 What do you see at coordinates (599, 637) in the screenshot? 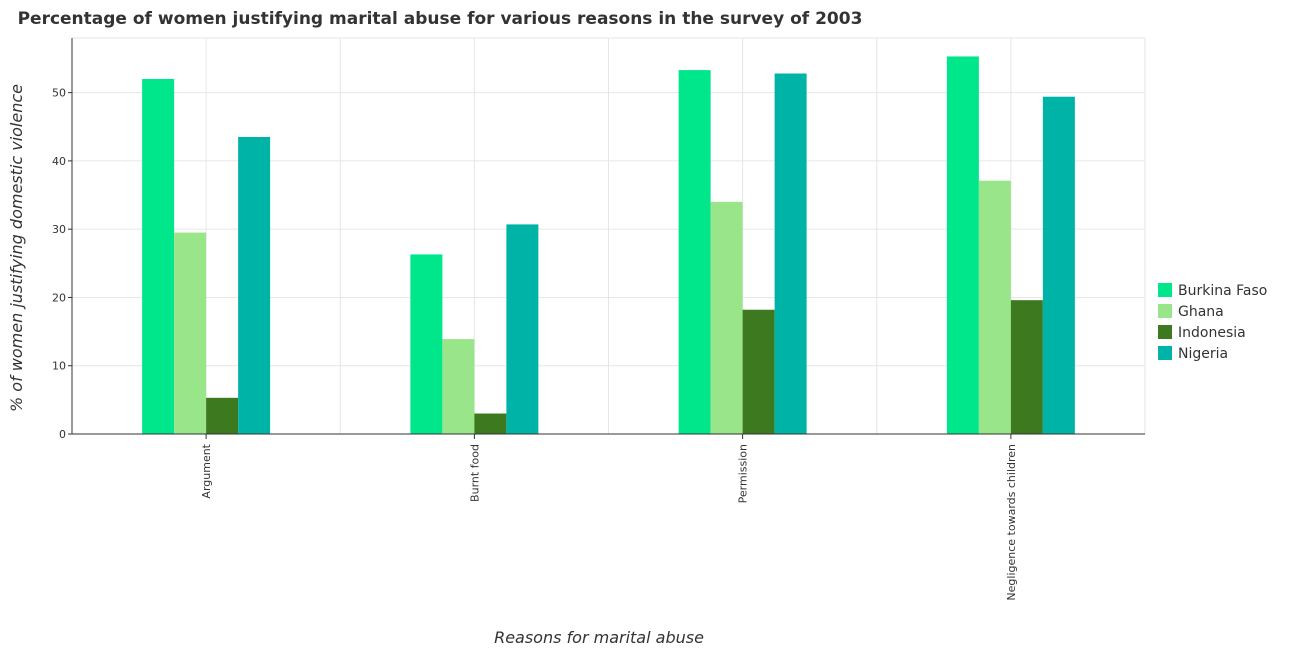
I see `x-axis-label: Reasons for marital abuse` at bounding box center [599, 637].